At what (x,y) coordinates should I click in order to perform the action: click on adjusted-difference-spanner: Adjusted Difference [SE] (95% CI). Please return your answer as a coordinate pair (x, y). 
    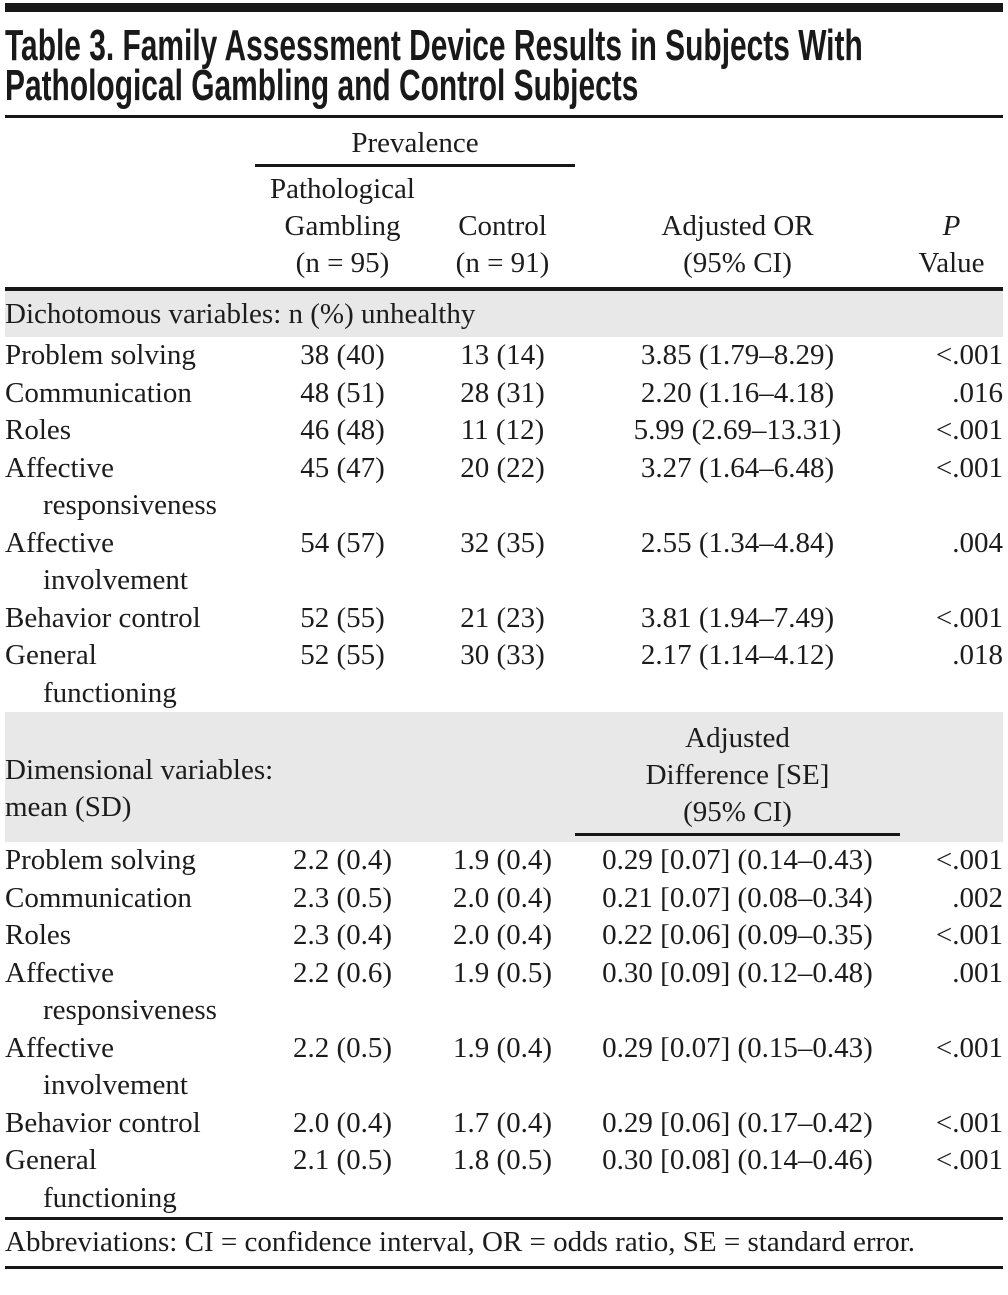
    Looking at the image, I should click on (737, 778).